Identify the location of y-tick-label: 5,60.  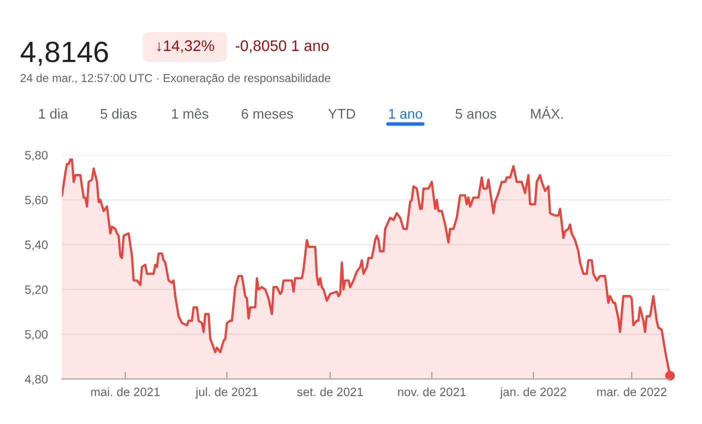
(36, 201).